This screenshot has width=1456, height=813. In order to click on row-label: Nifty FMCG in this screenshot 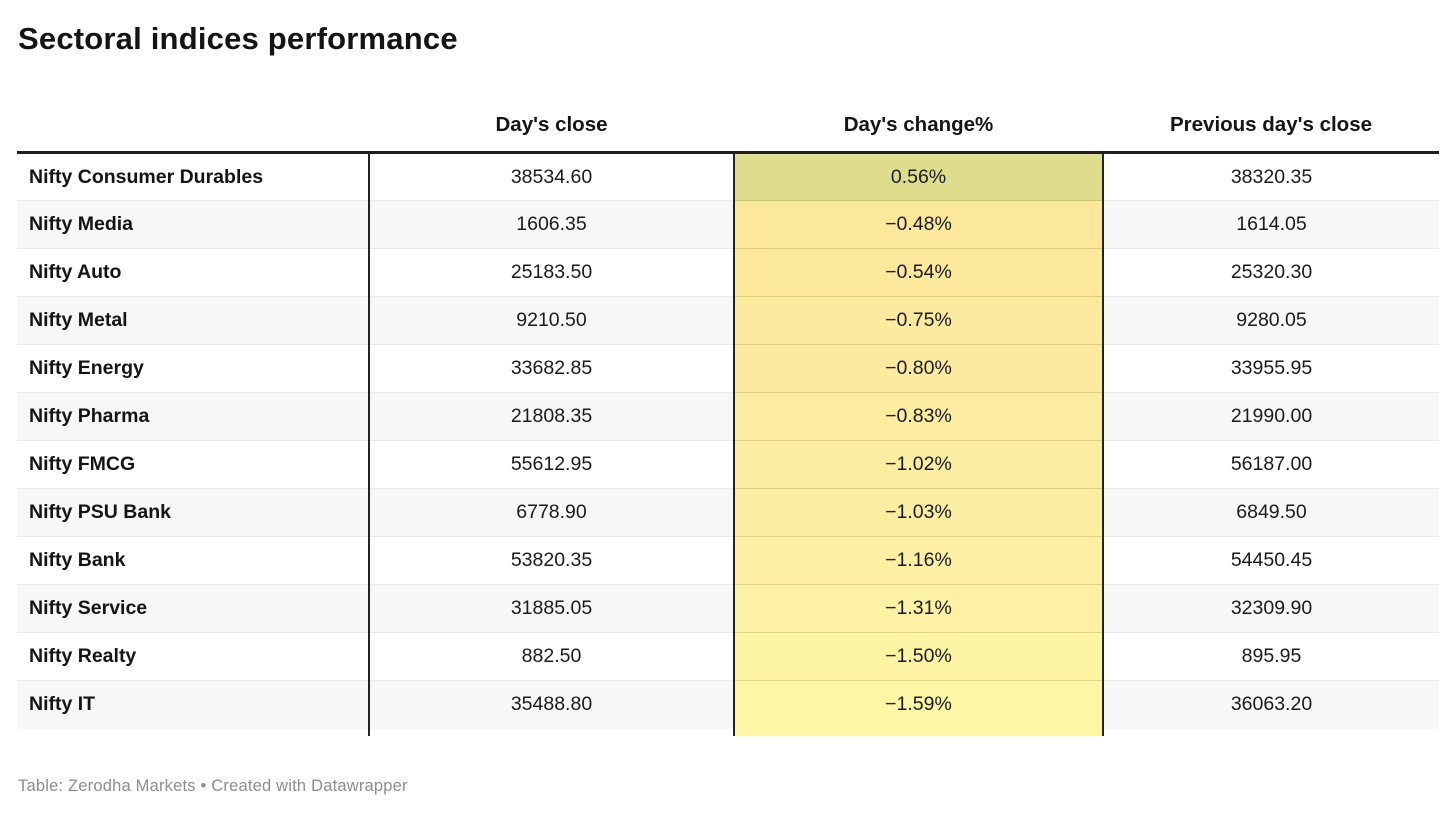, I will do `click(193, 464)`.